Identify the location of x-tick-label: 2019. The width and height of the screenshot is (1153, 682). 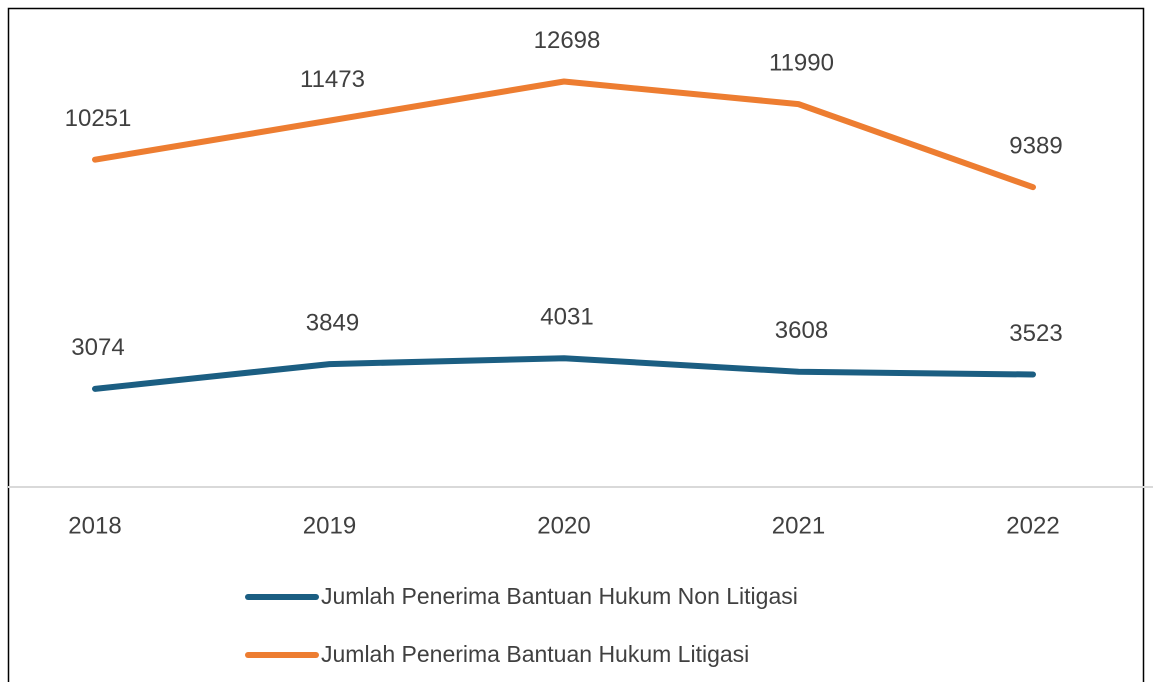
(329, 525).